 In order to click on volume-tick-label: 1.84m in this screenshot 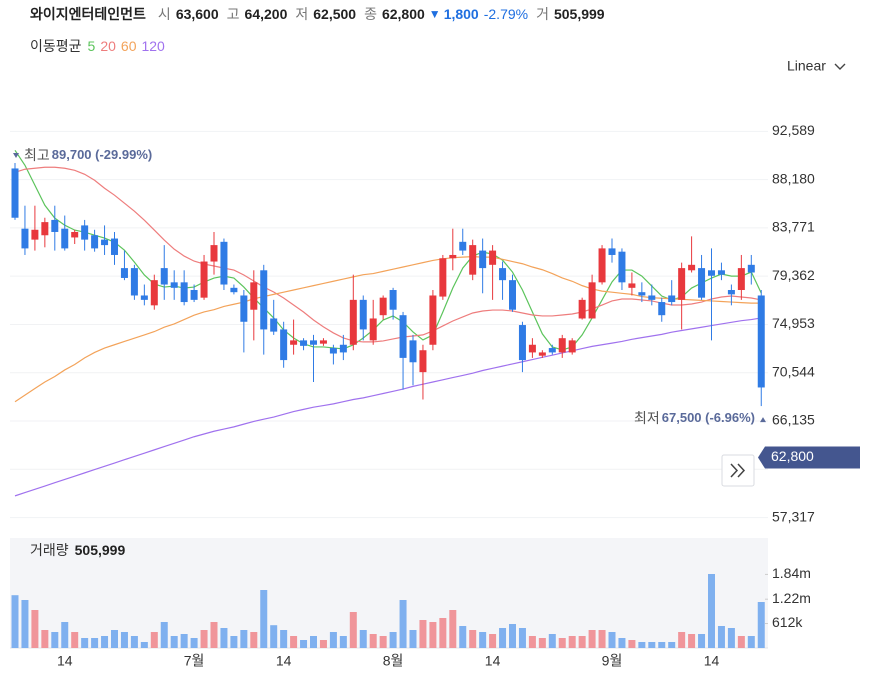, I will do `click(791, 573)`.